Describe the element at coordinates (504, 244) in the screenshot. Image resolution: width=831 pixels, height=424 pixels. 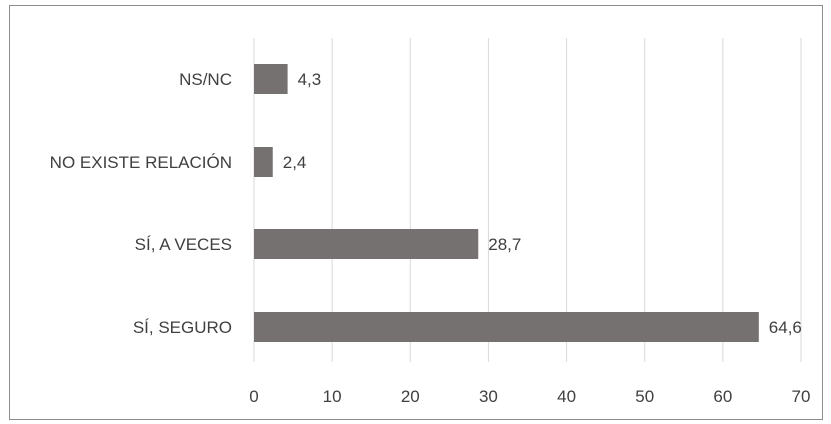
I see `data-label: 28,7` at that location.